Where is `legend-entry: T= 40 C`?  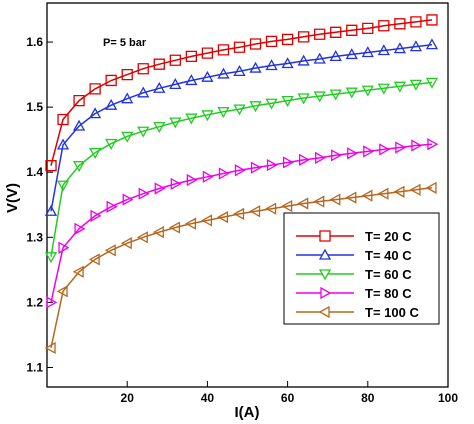 legend-entry: T= 40 C is located at coordinates (354, 255).